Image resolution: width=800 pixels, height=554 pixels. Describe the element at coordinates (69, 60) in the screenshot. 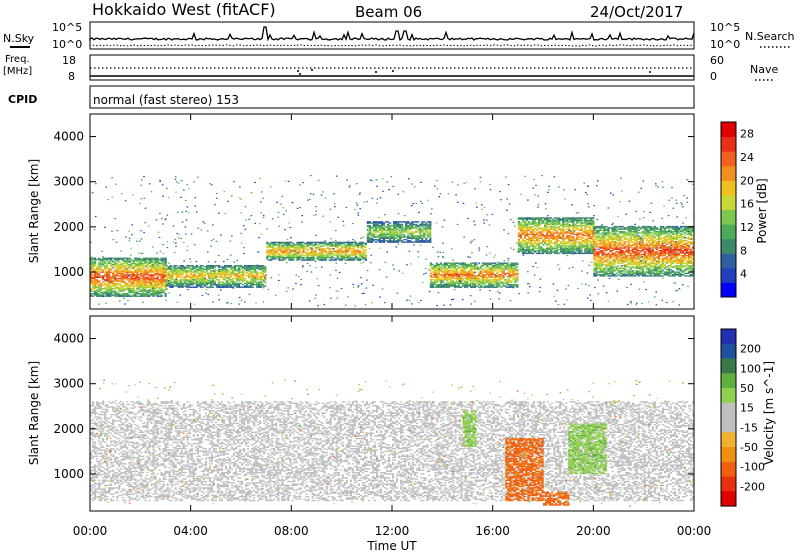

I see `freq-tick-high: 18` at that location.